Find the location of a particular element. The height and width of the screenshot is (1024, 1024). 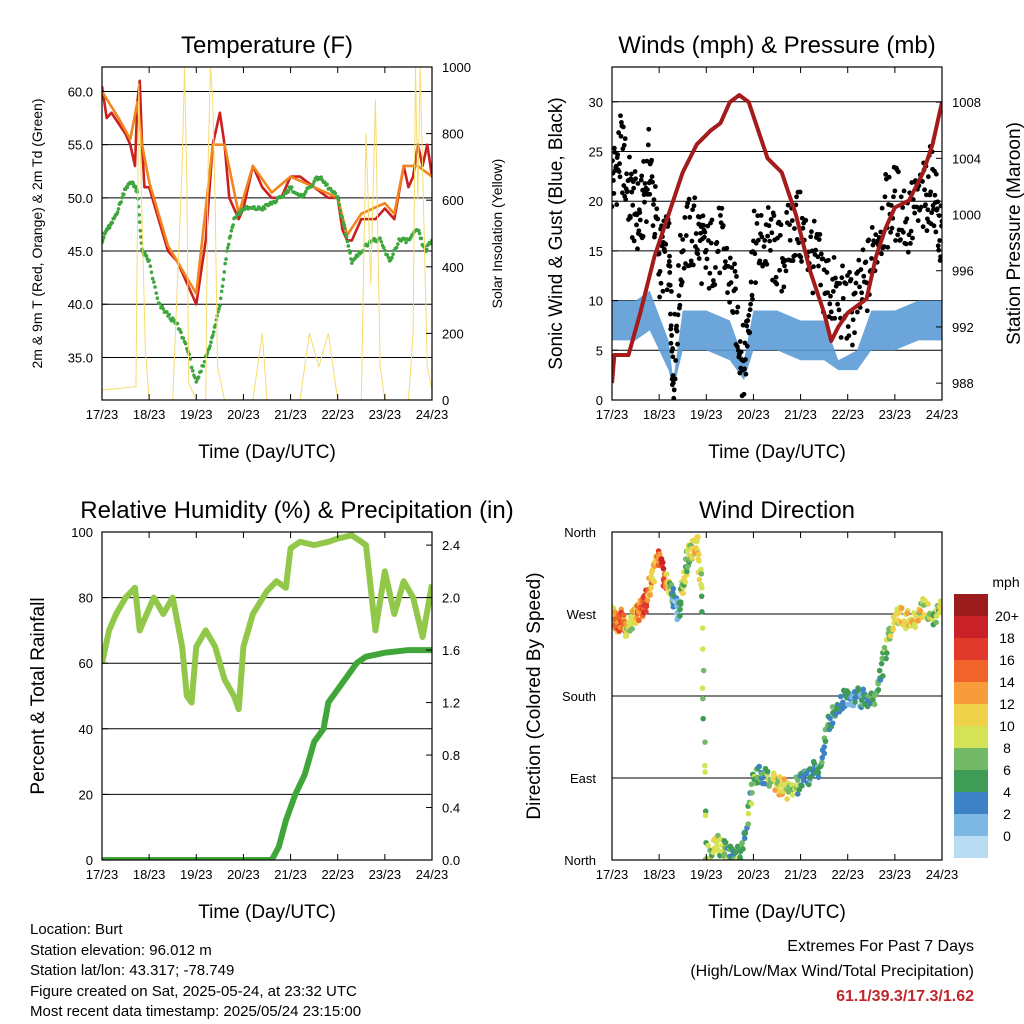

colorbar-label: 0 is located at coordinates (1007, 836).